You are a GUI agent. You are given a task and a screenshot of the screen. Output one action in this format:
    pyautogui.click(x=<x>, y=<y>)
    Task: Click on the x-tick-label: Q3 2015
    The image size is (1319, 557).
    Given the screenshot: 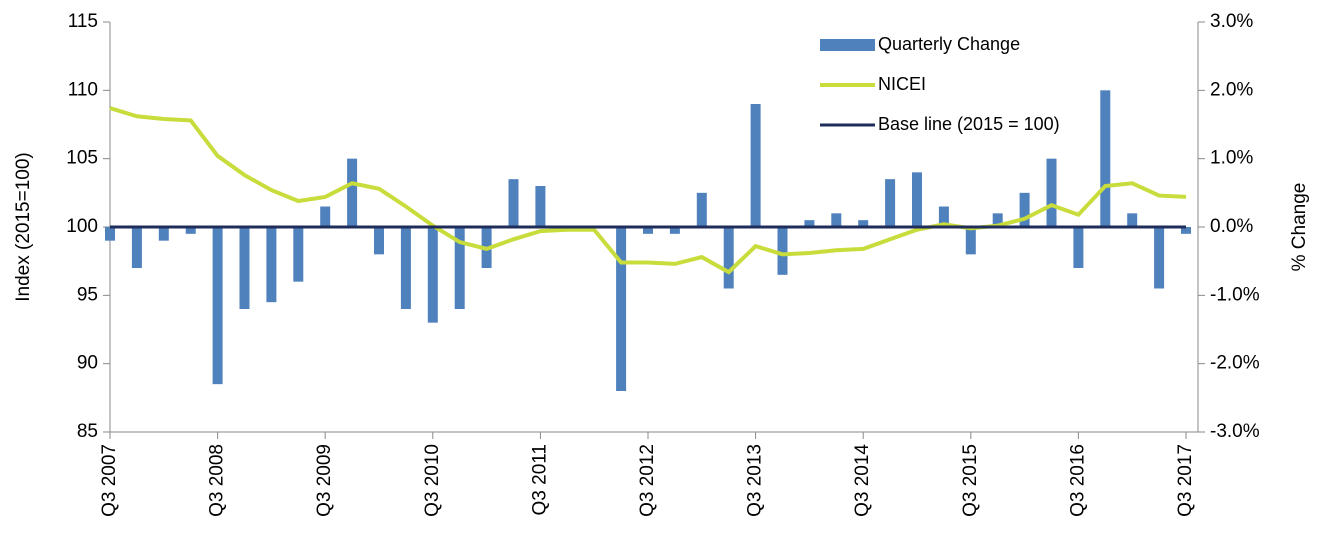 What is the action you would take?
    pyautogui.click(x=970, y=480)
    